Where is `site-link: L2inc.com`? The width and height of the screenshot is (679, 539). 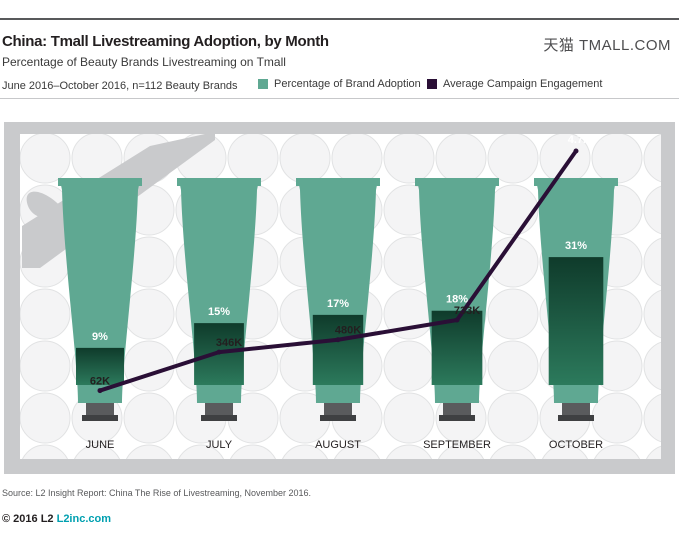
site-link: L2inc.com is located at coordinates (83, 519).